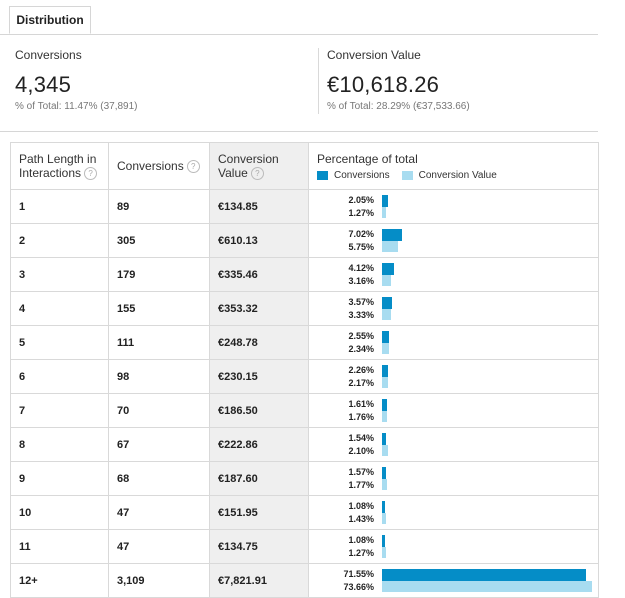 The height and width of the screenshot is (598, 625). What do you see at coordinates (358, 574) in the screenshot?
I see `conversions-percent-label: 71.55%` at bounding box center [358, 574].